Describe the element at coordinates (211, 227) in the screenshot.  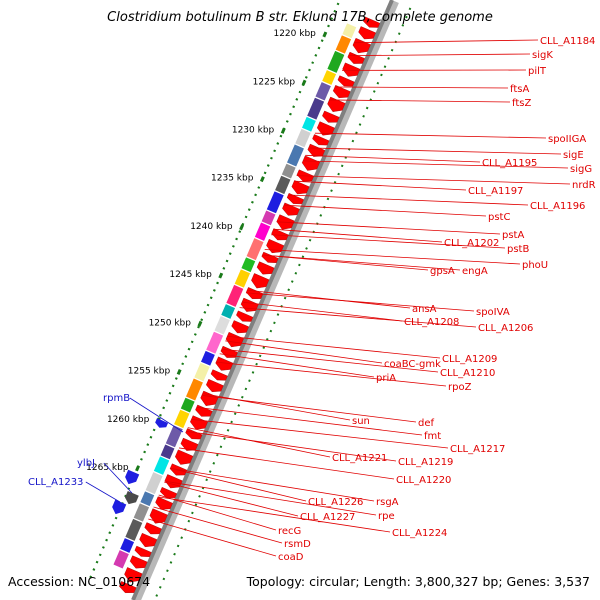
I see `scale-tick-label: 1240 kbp` at that location.